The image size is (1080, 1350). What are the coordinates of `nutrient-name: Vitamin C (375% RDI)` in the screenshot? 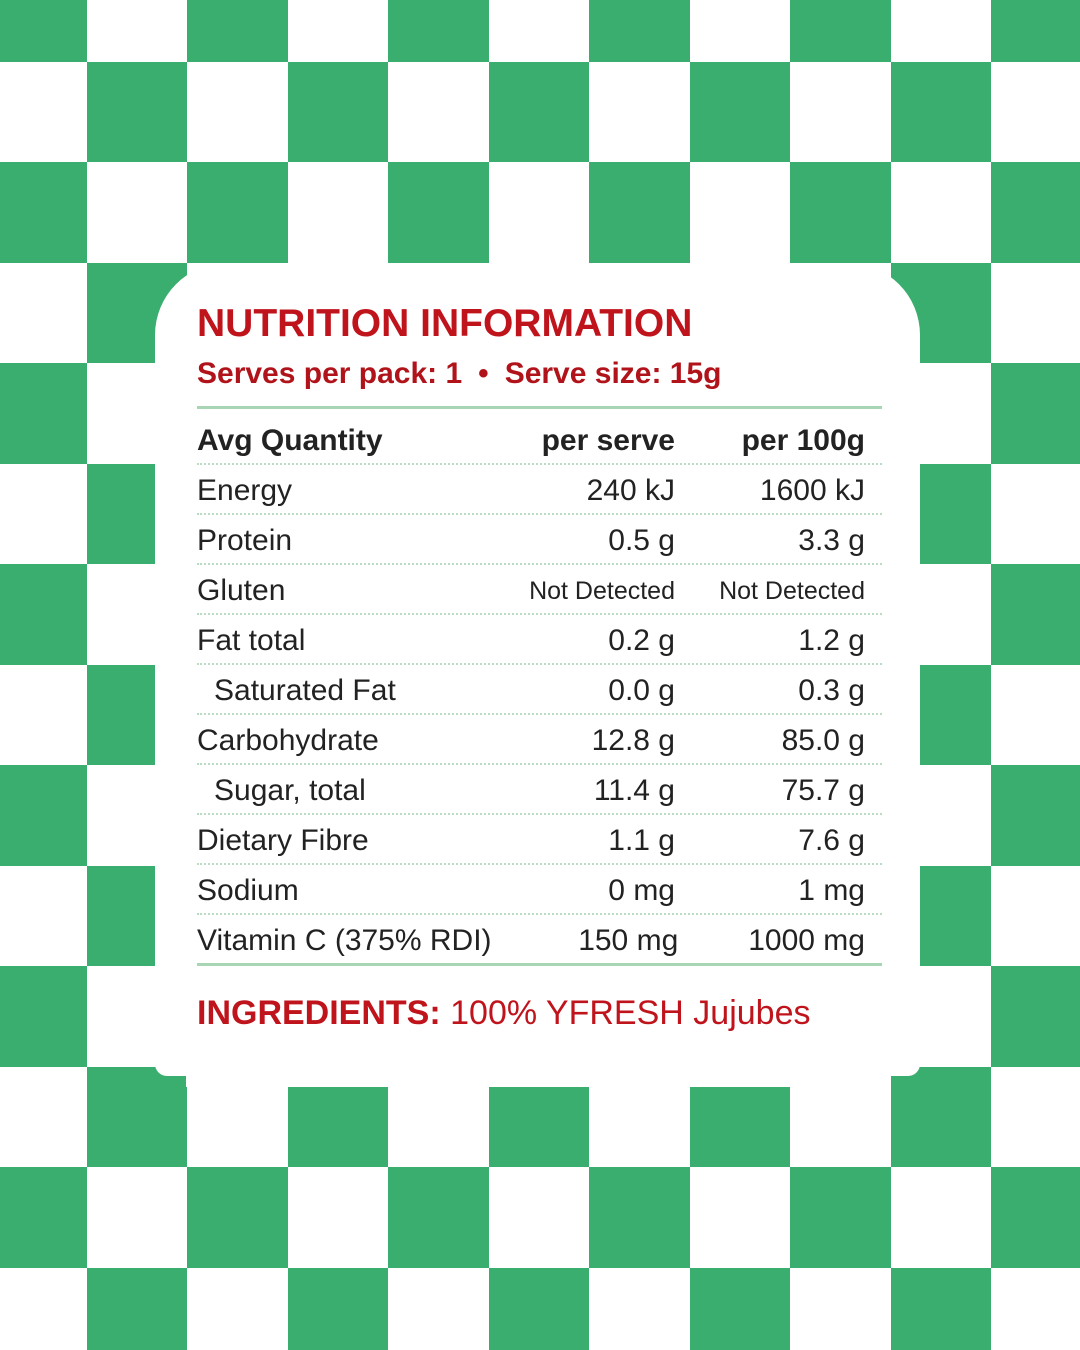 It's located at (344, 940).